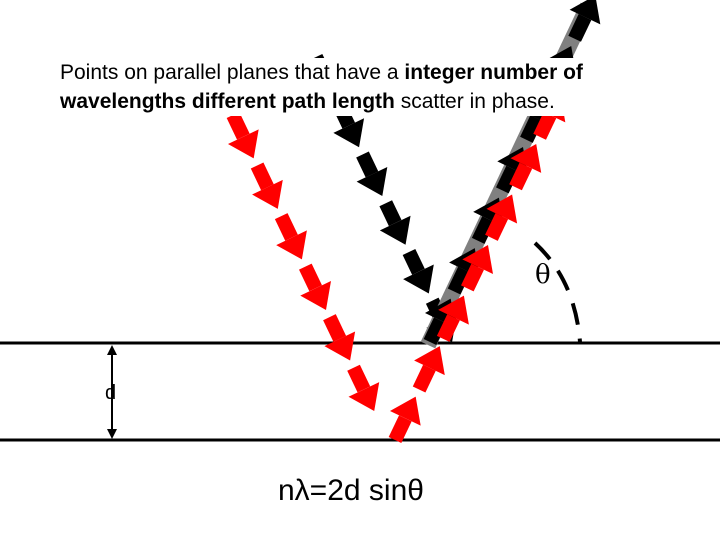 This screenshot has width=720, height=540. Describe the element at coordinates (111, 393) in the screenshot. I see `spacing-label: d` at that location.